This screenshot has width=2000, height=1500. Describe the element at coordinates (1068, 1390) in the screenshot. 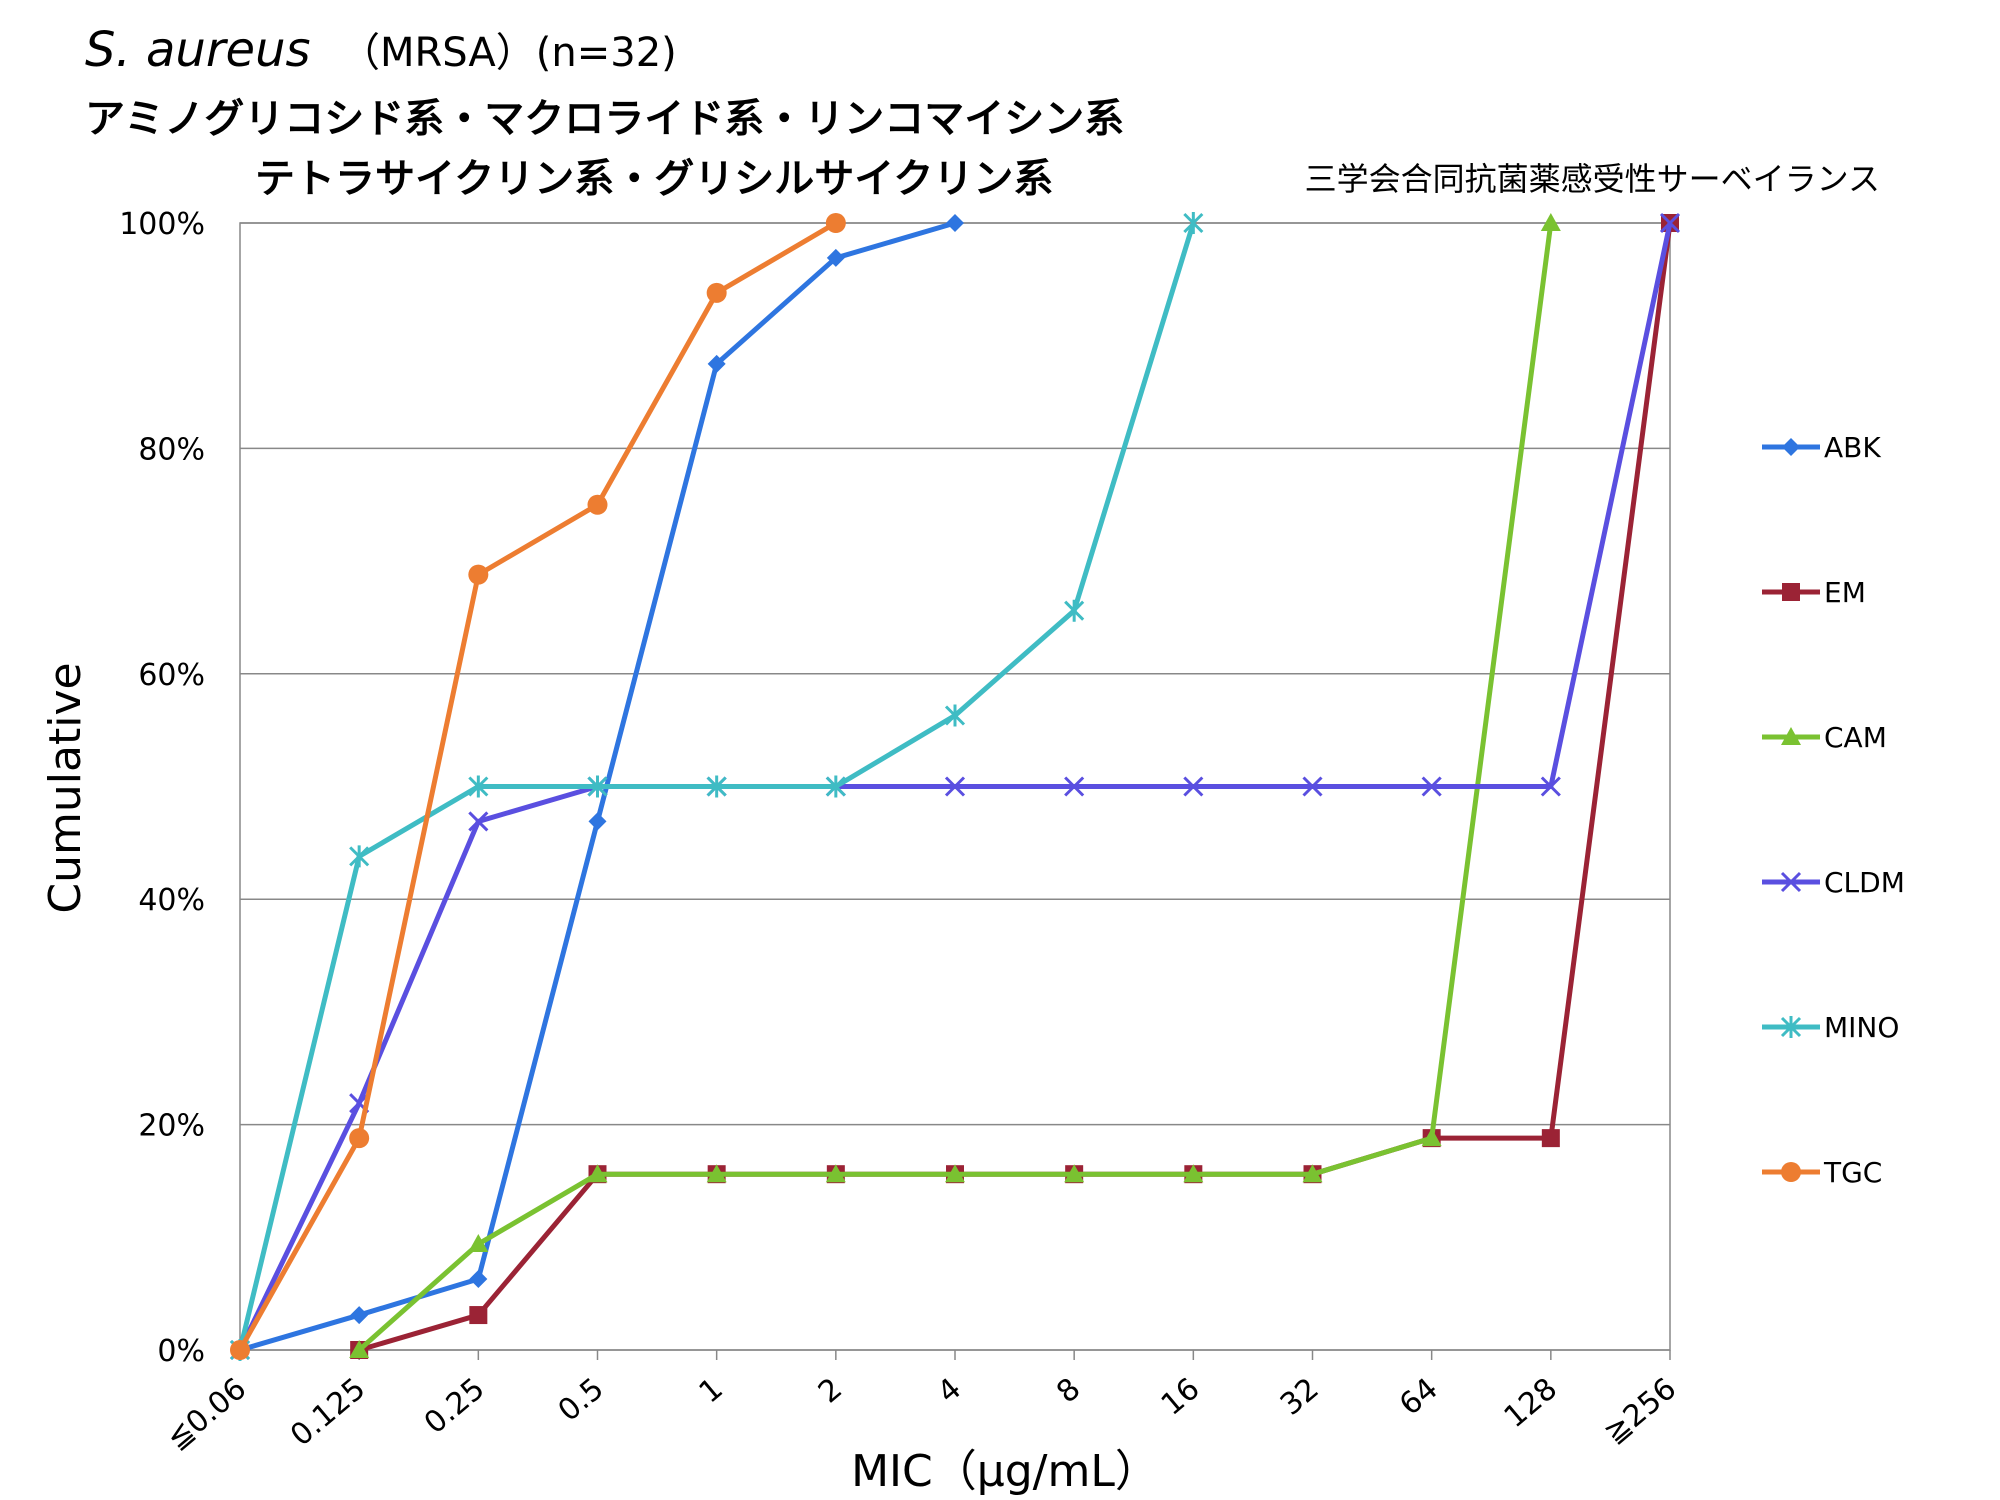

I see `x-tick-label: 8` at that location.